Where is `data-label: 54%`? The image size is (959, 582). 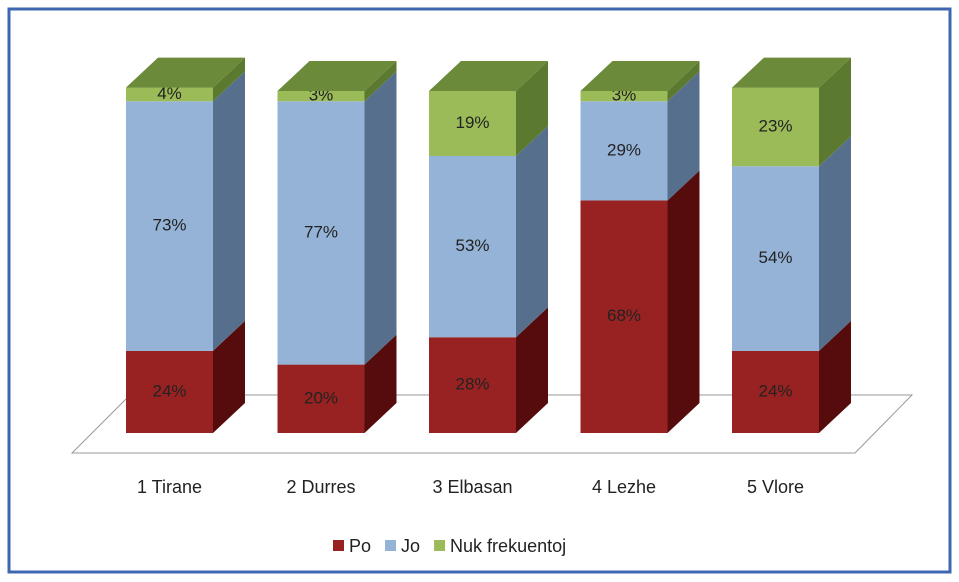 data-label: 54% is located at coordinates (775, 257).